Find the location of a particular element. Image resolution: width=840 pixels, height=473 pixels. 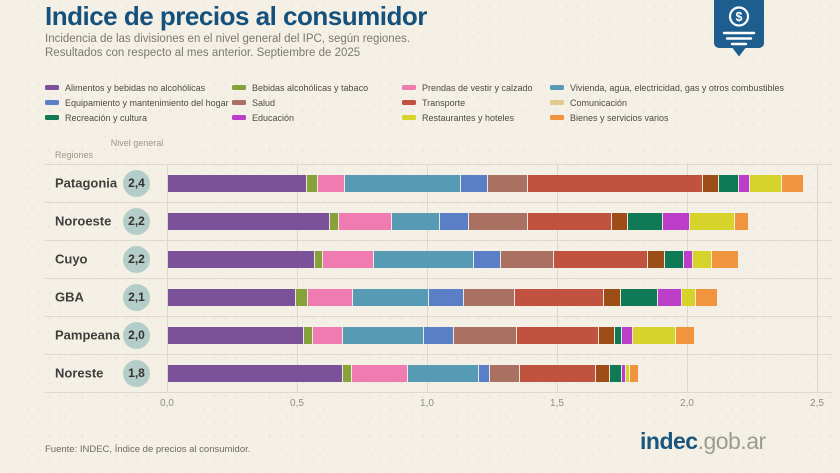

legend-label: Recreación y cultura is located at coordinates (106, 117).